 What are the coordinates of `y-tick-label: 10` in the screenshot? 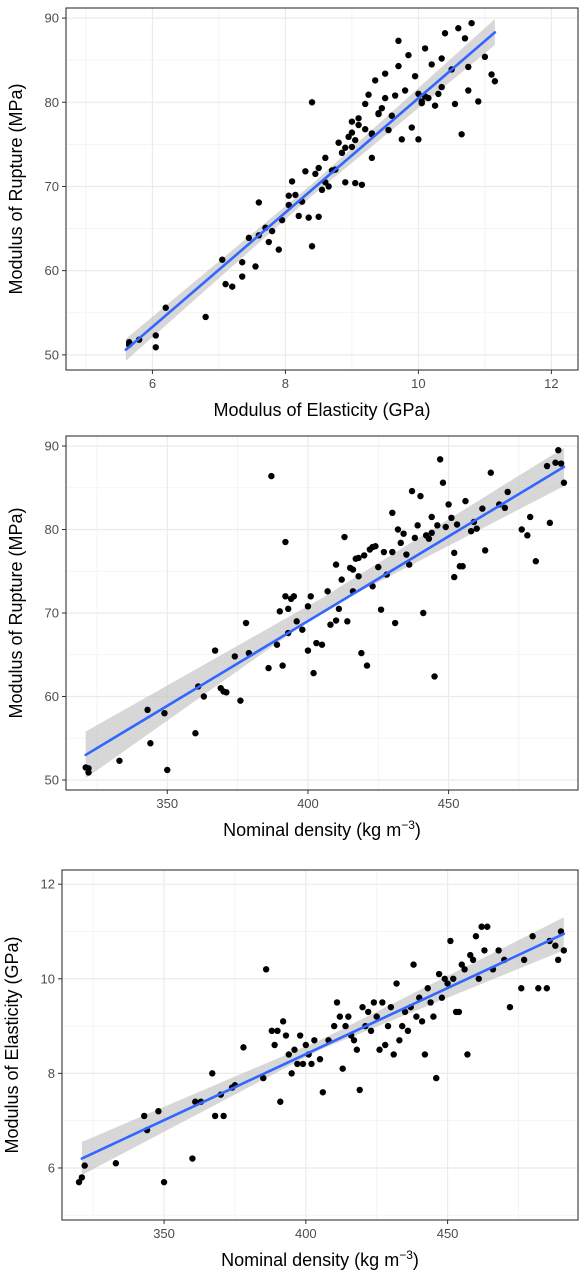 It's located at (48, 978).